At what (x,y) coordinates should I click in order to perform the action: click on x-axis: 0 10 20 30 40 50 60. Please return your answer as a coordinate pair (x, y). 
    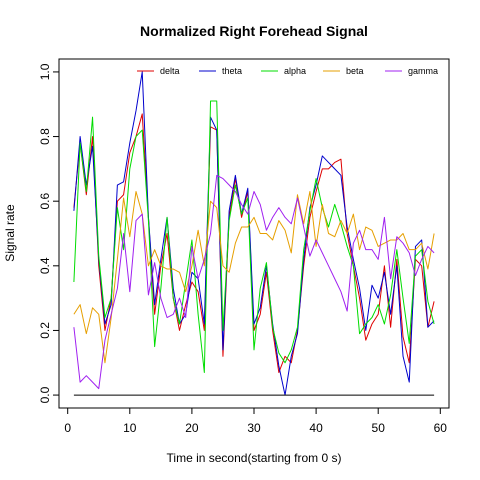
    Looking at the image, I should click on (256, 421).